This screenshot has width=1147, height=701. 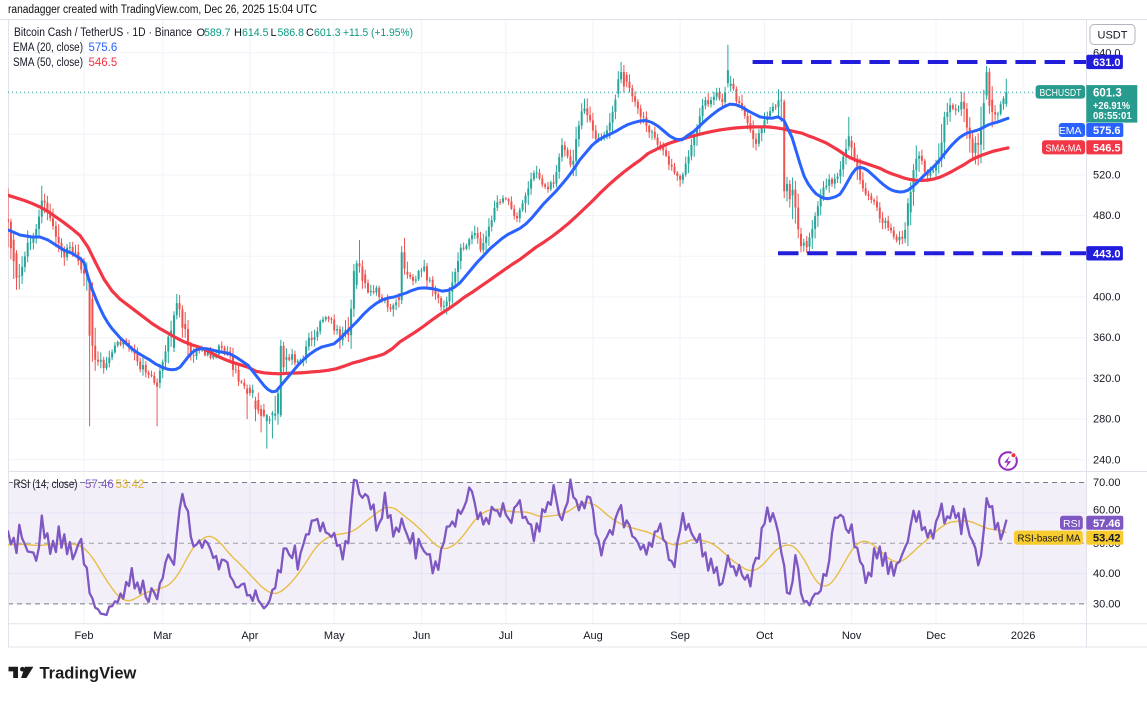 I want to click on svg-text: Apr, so click(x=249, y=636).